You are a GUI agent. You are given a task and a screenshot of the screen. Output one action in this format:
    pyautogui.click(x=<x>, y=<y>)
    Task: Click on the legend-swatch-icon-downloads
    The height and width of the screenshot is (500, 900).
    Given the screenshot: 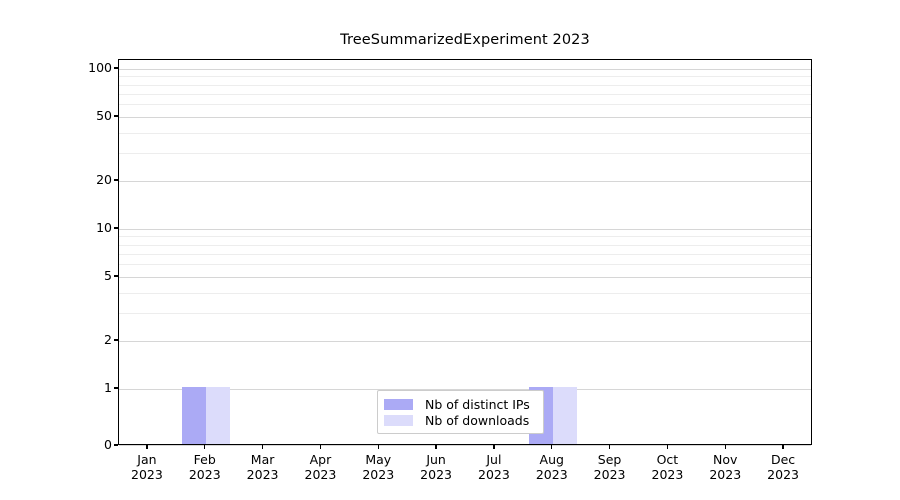 What is the action you would take?
    pyautogui.click(x=398, y=420)
    